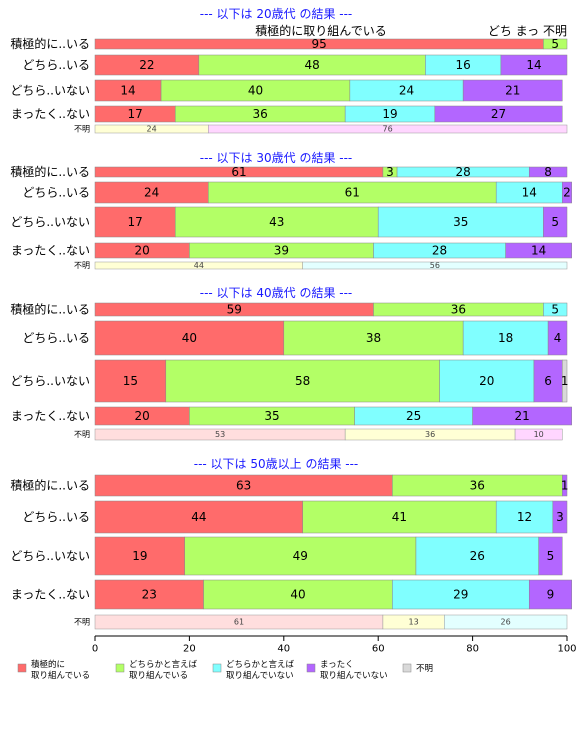 The height and width of the screenshot is (747, 580). What do you see at coordinates (281, 251) in the screenshot?
I see `data-label: 39` at bounding box center [281, 251].